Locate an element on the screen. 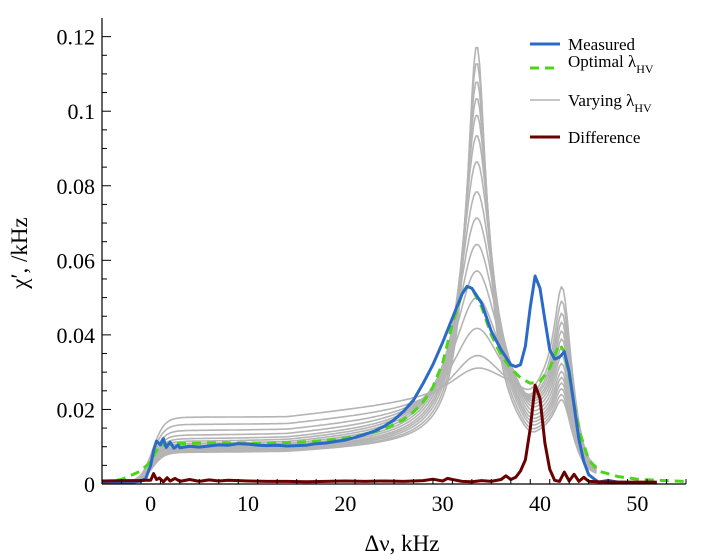 The height and width of the screenshot is (560, 706). x-tick-label: 0 is located at coordinates (150, 503).